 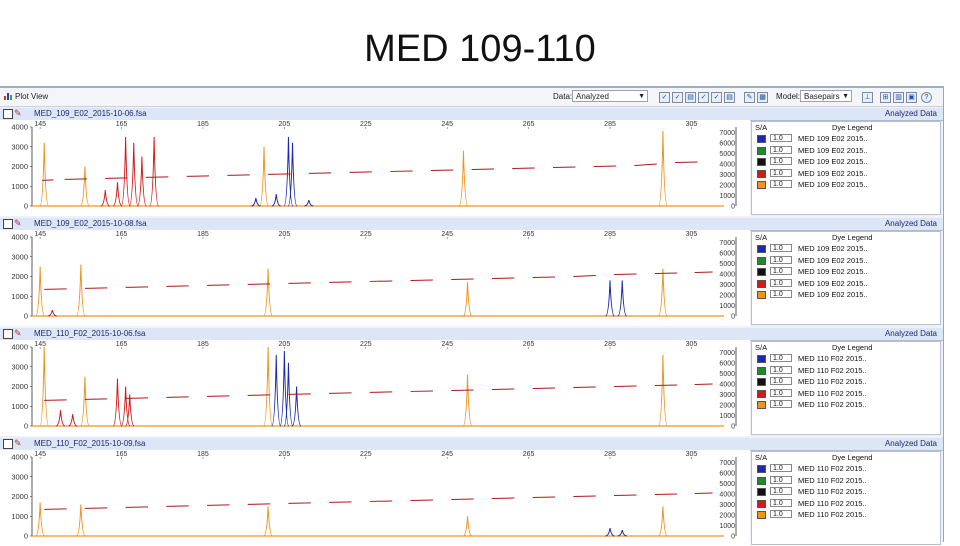 What do you see at coordinates (690, 97) in the screenshot?
I see `toolbar-tool-3-icon: ▤` at bounding box center [690, 97].